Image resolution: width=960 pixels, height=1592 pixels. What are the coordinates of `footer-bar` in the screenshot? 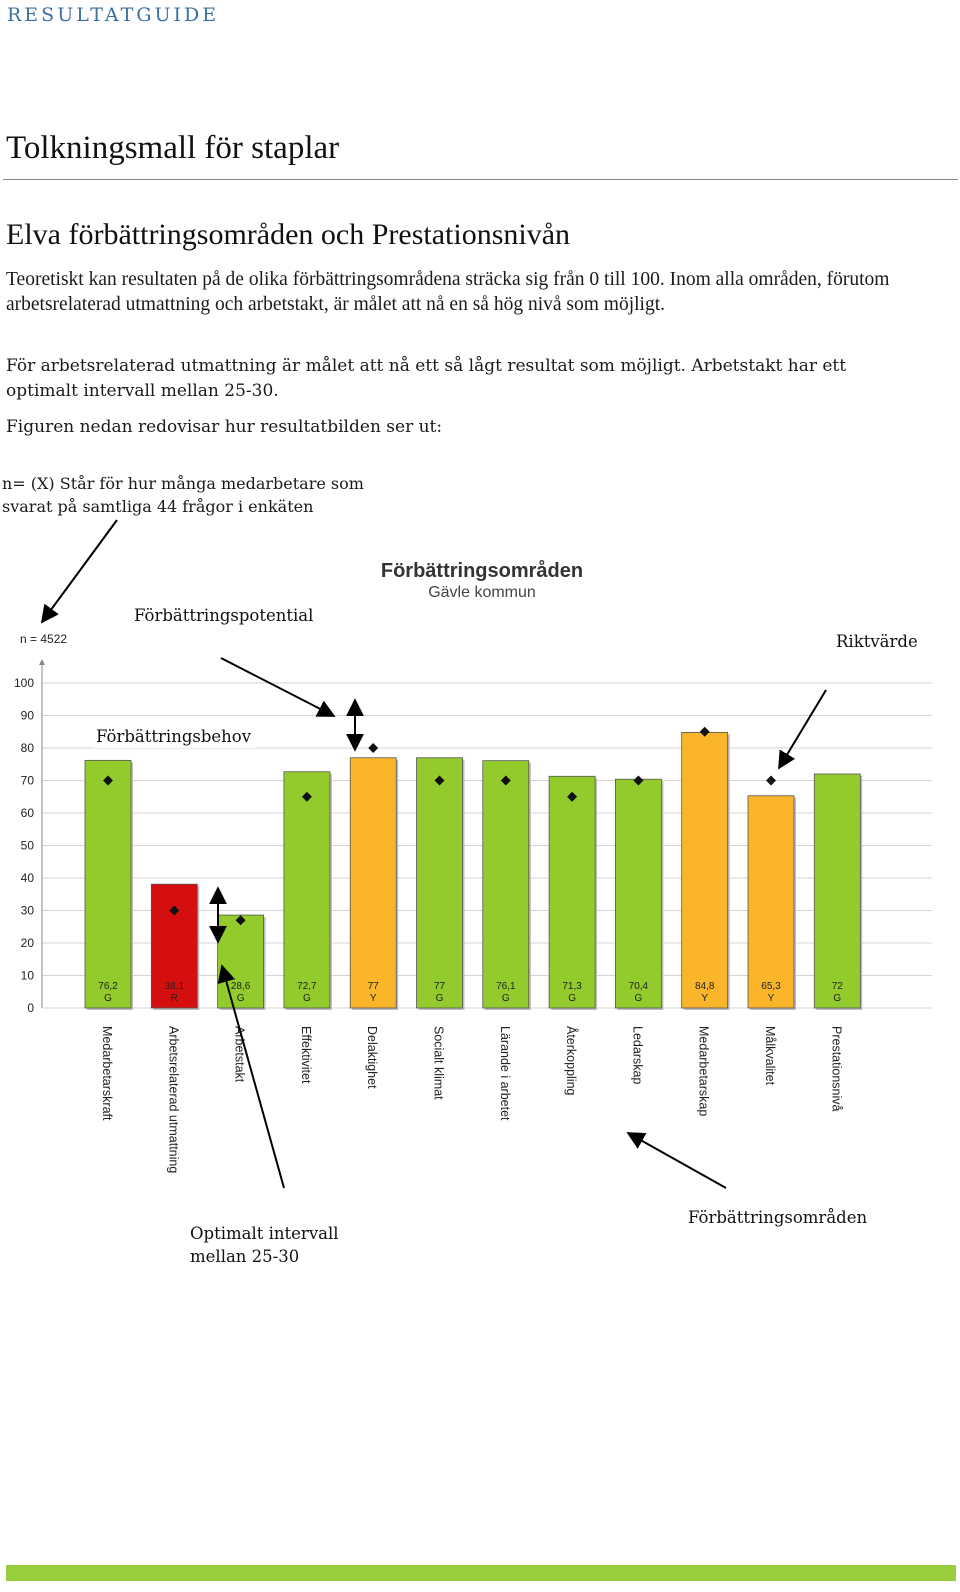 It's located at (481, 1573).